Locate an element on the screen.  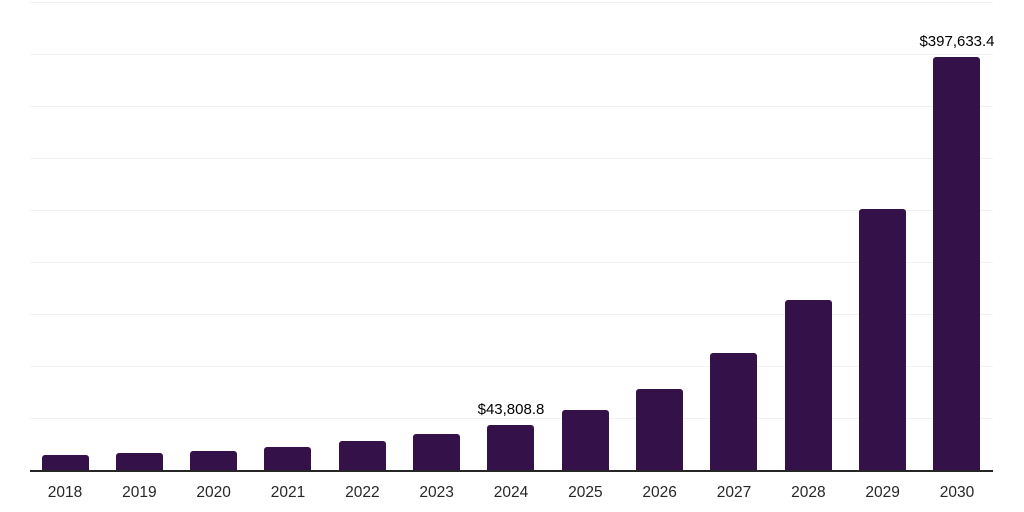
x-tick-2018: 2018 is located at coordinates (65, 492).